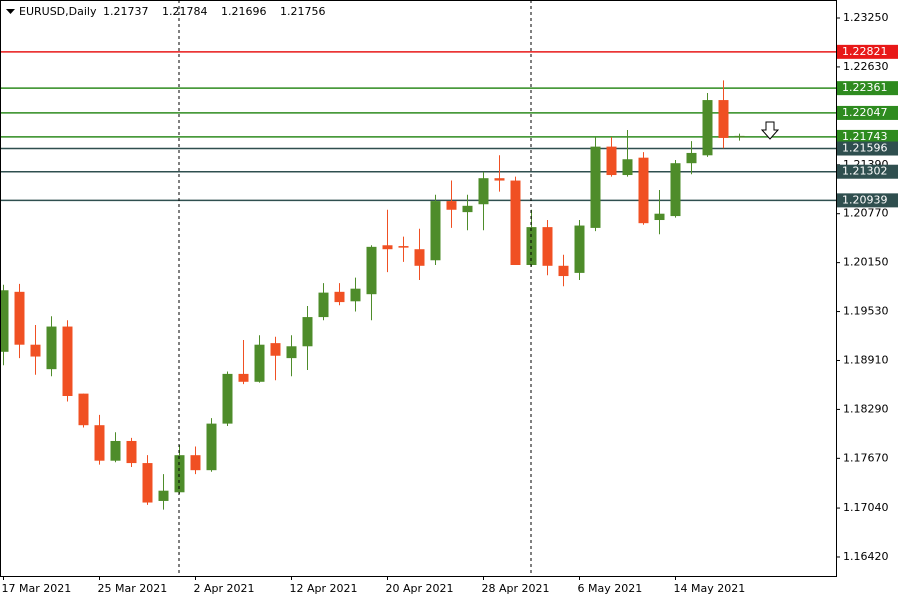 This screenshot has width=900, height=600. Describe the element at coordinates (37, 588) in the screenshot. I see `x-tick-label: 17 Mar 2021` at that location.